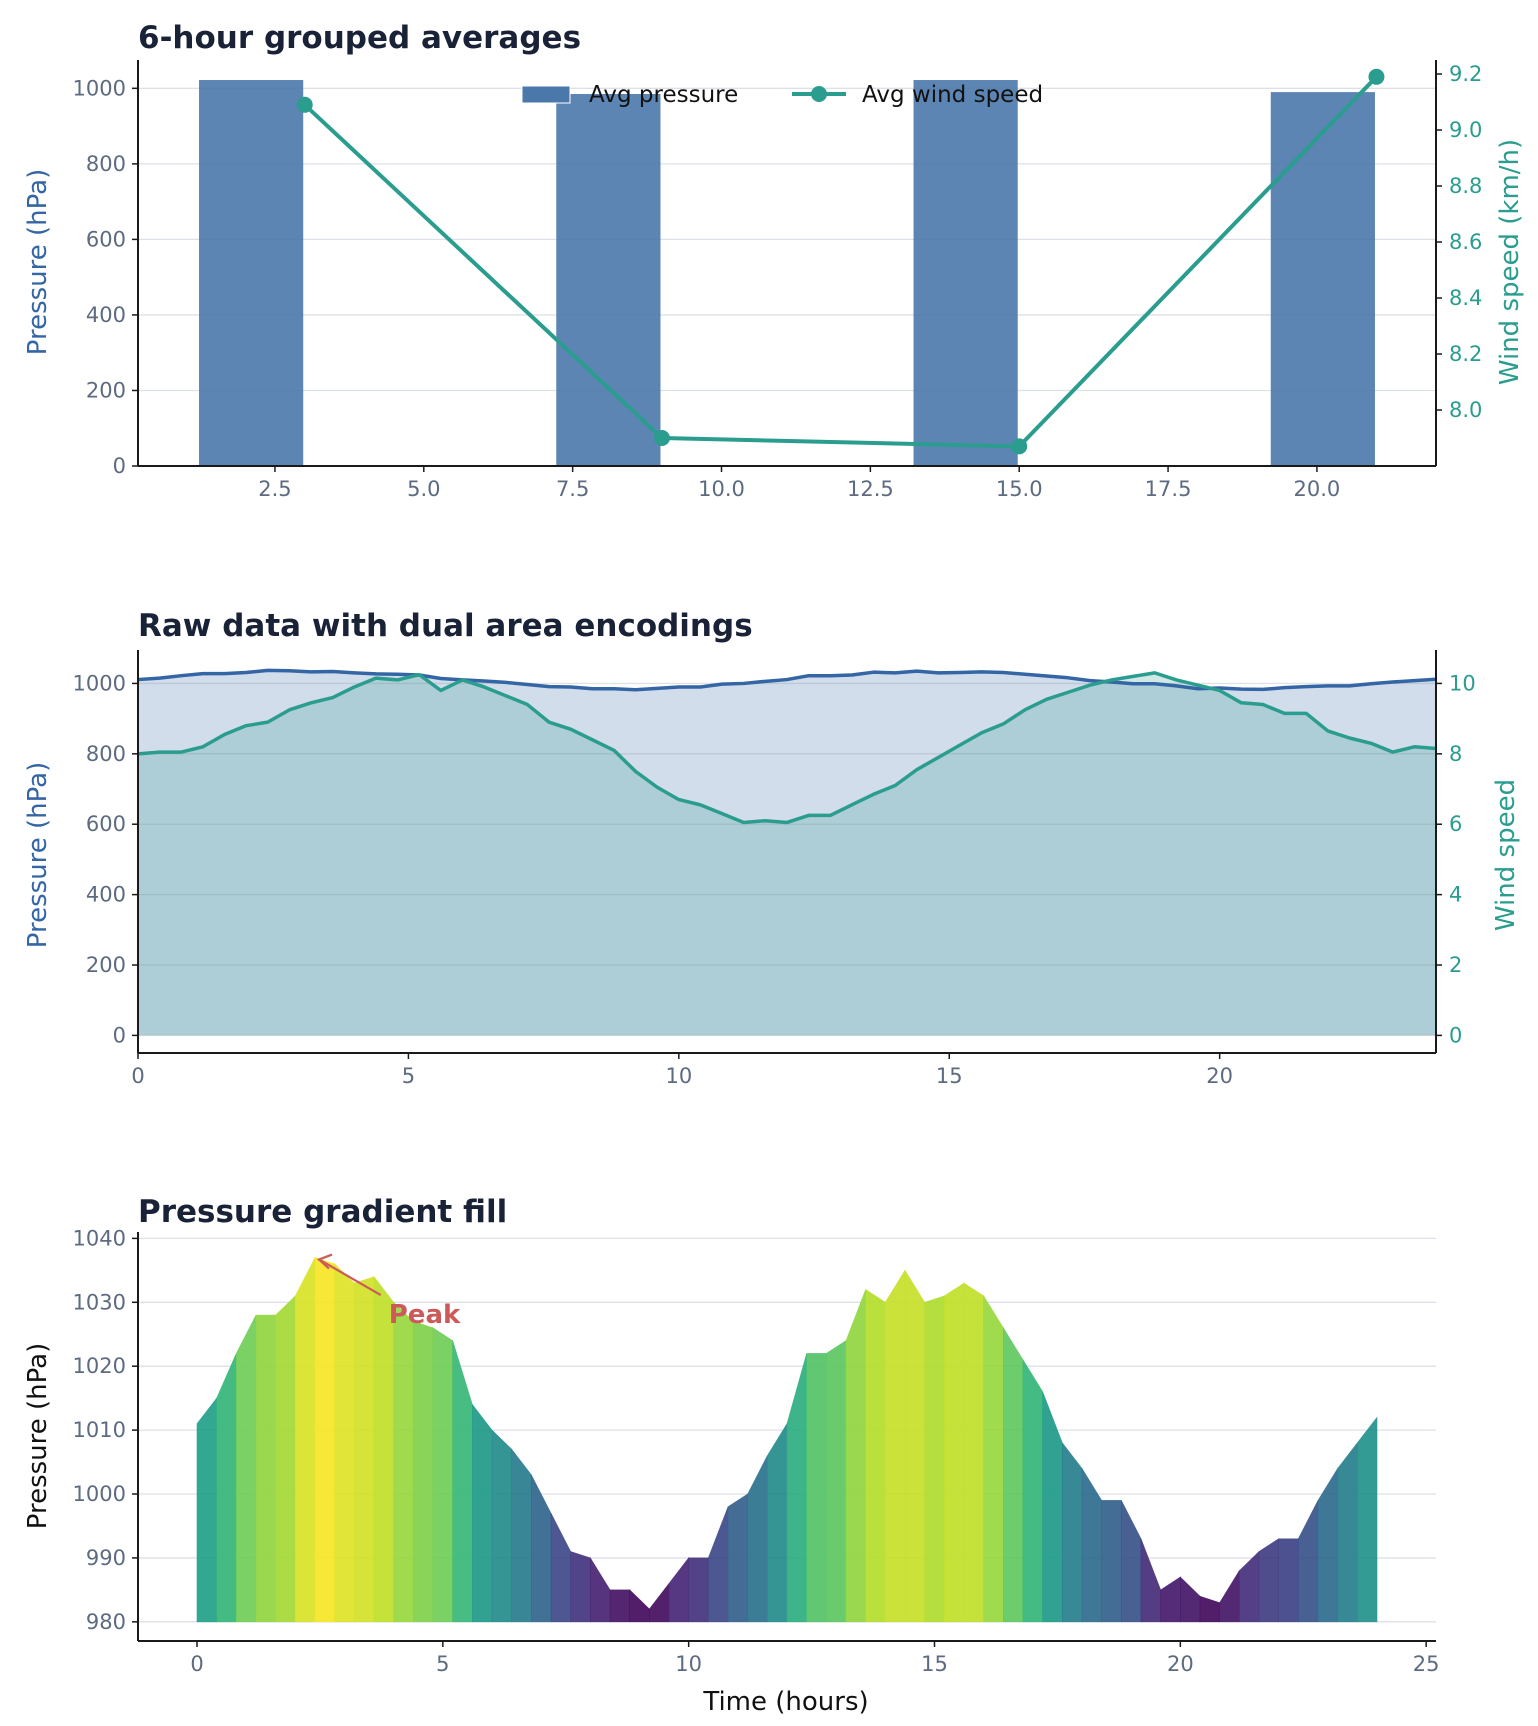 The width and height of the screenshot is (1538, 1726). Describe the element at coordinates (388, 1291) in the screenshot. I see `peak-annotation: Peak` at that location.